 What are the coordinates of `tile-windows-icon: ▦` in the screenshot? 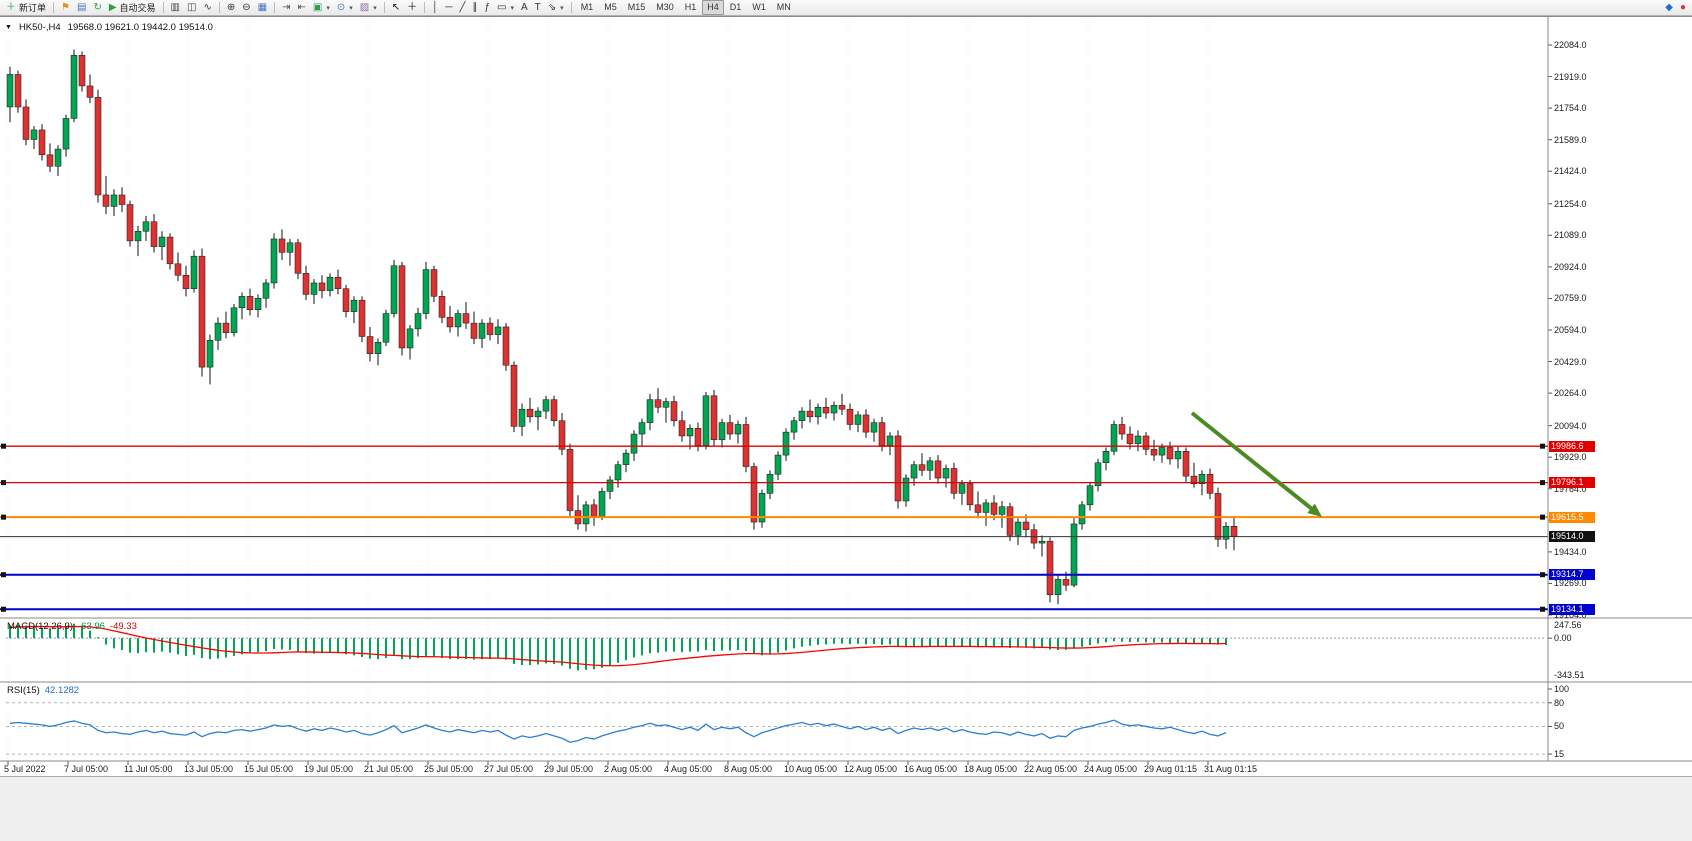 It's located at (262, 8).